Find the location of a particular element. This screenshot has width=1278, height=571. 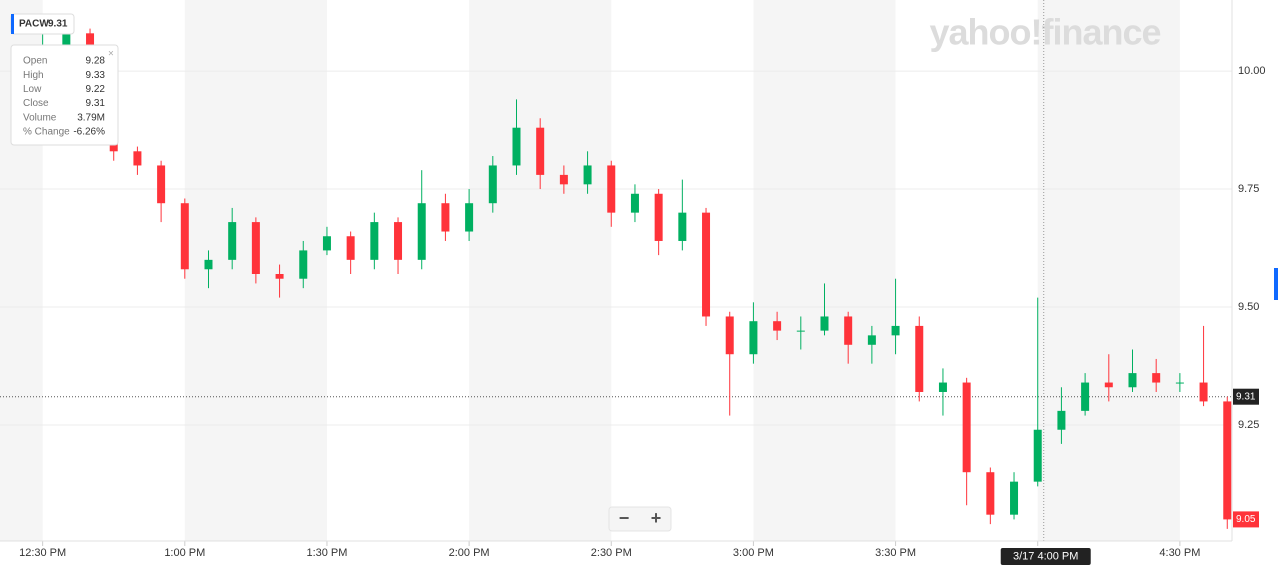

x-tick-label: 3:00 PM is located at coordinates (753, 553).